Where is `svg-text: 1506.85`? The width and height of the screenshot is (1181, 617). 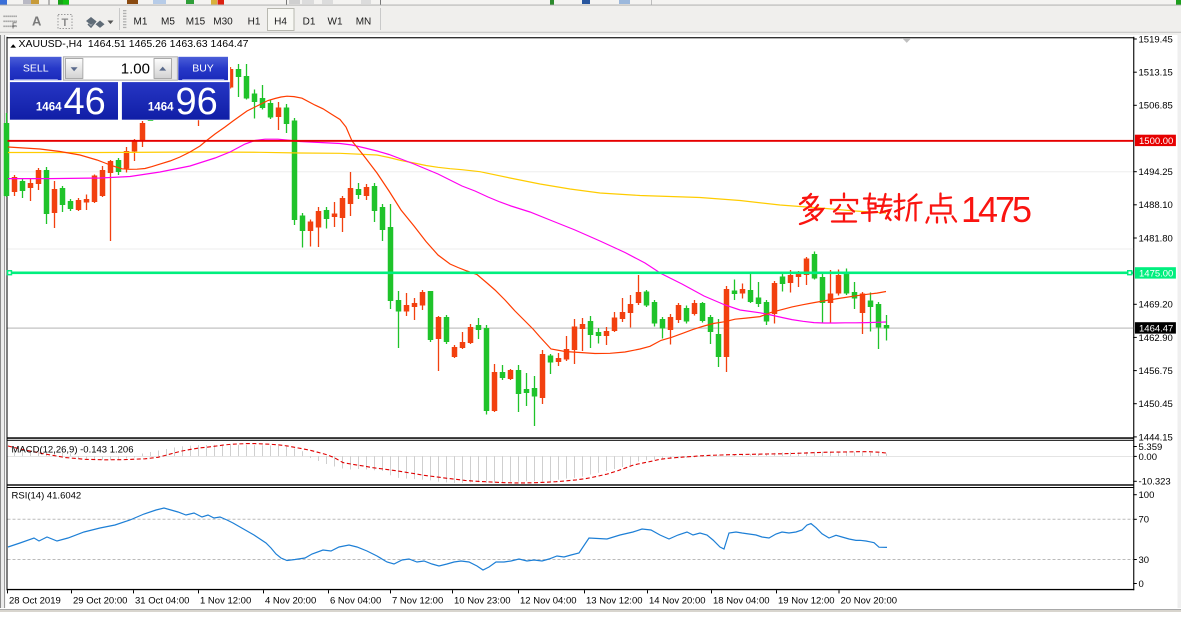 svg-text: 1506.85 is located at coordinates (1156, 106).